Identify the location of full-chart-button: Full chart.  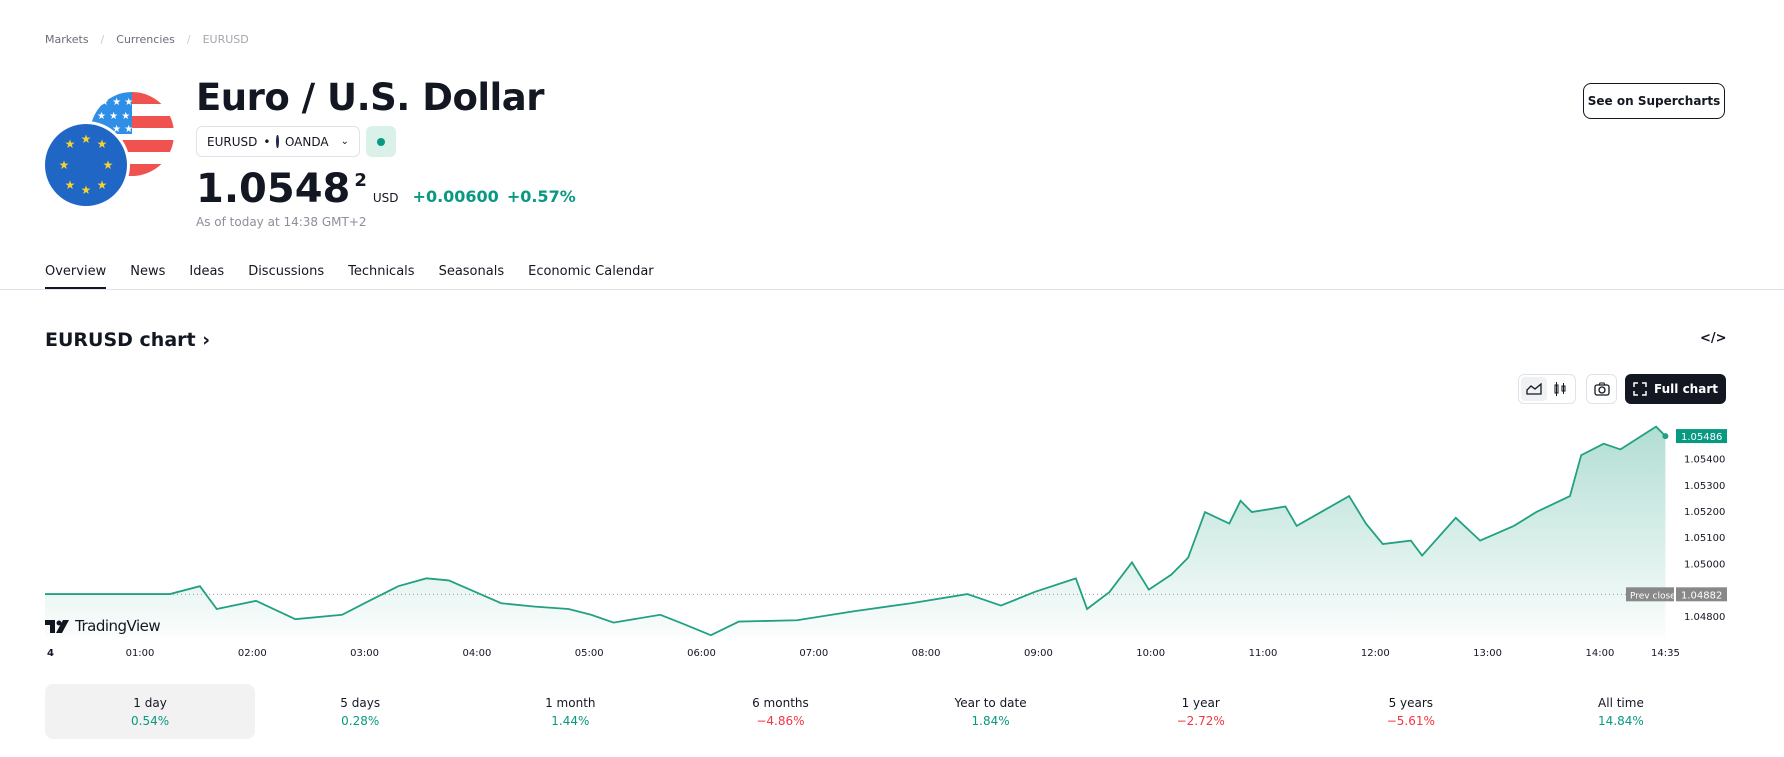
(1675, 389).